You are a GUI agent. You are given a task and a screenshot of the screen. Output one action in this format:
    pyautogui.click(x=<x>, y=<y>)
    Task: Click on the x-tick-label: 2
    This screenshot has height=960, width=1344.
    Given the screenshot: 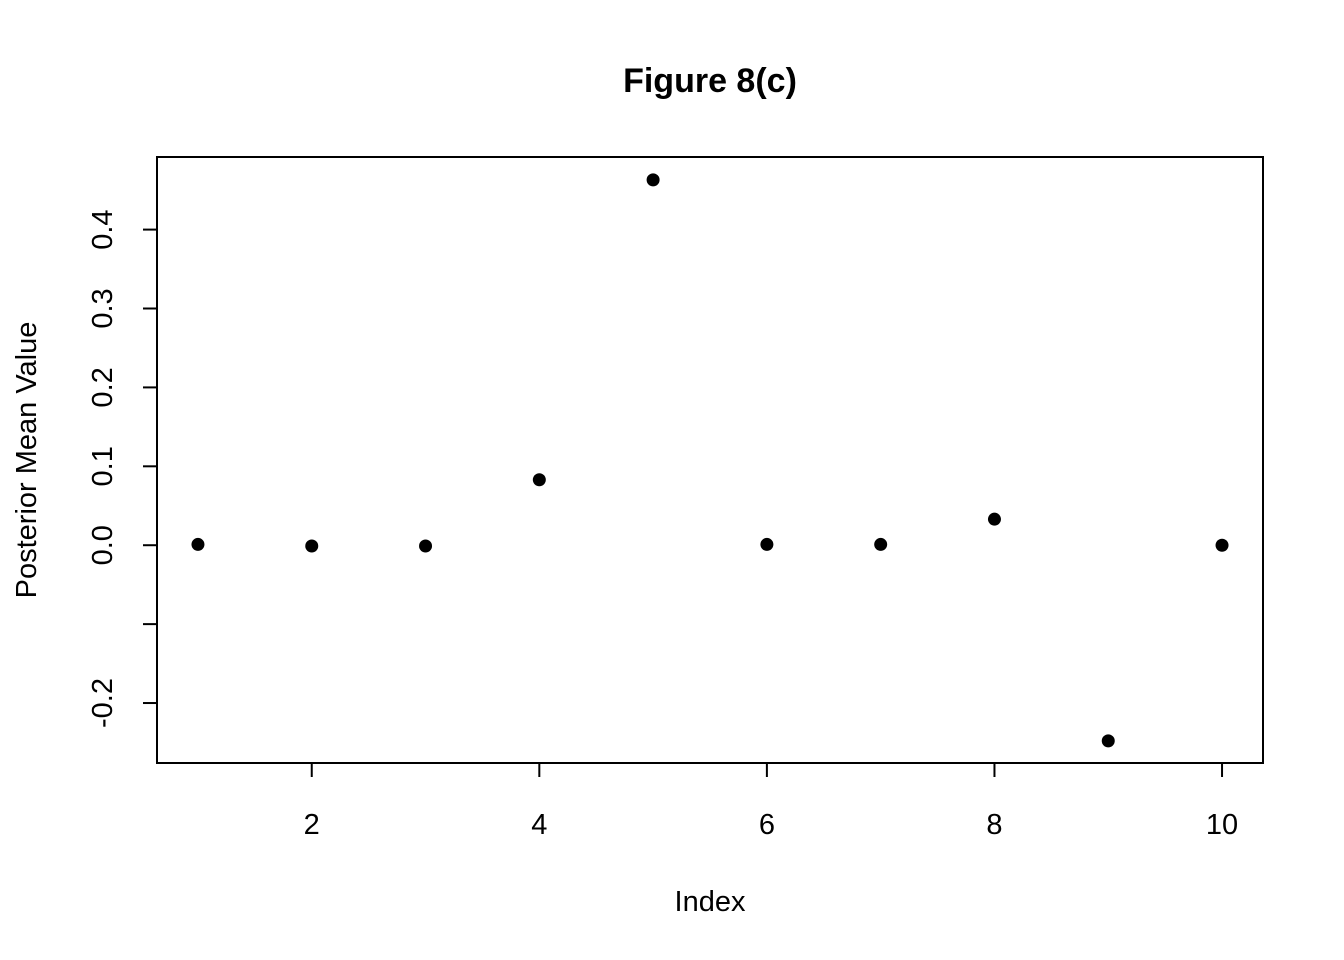 What is the action you would take?
    pyautogui.click(x=312, y=825)
    